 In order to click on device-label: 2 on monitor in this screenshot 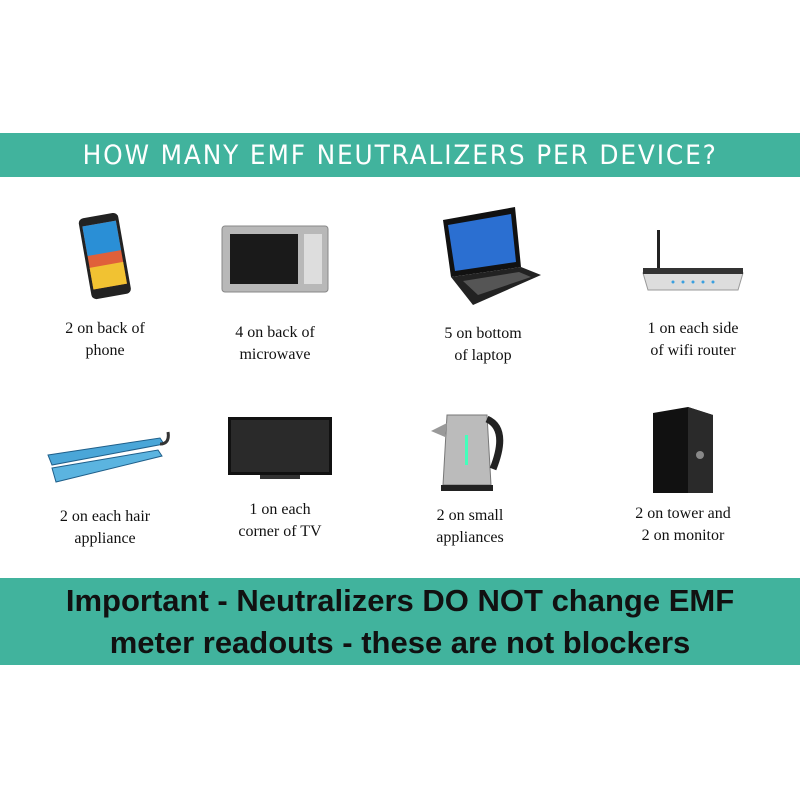, I will do `click(683, 535)`.